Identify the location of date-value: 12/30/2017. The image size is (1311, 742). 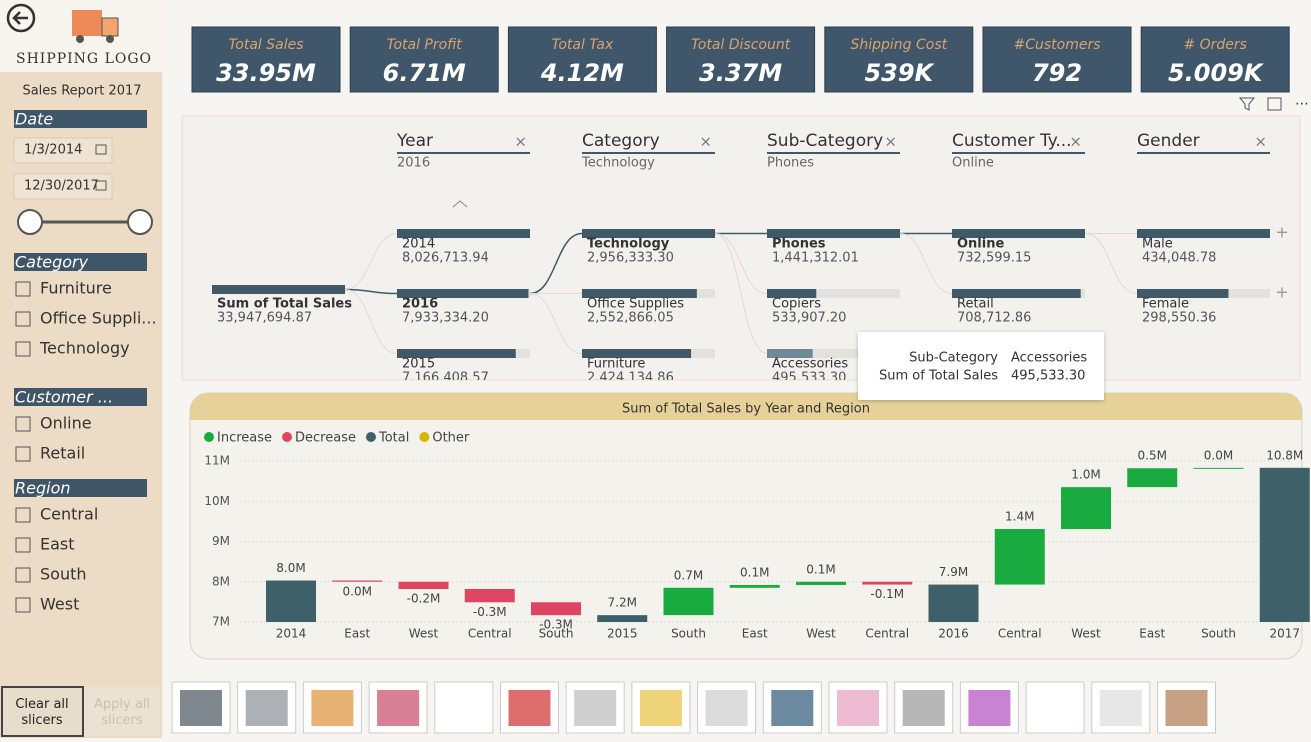
(61, 186).